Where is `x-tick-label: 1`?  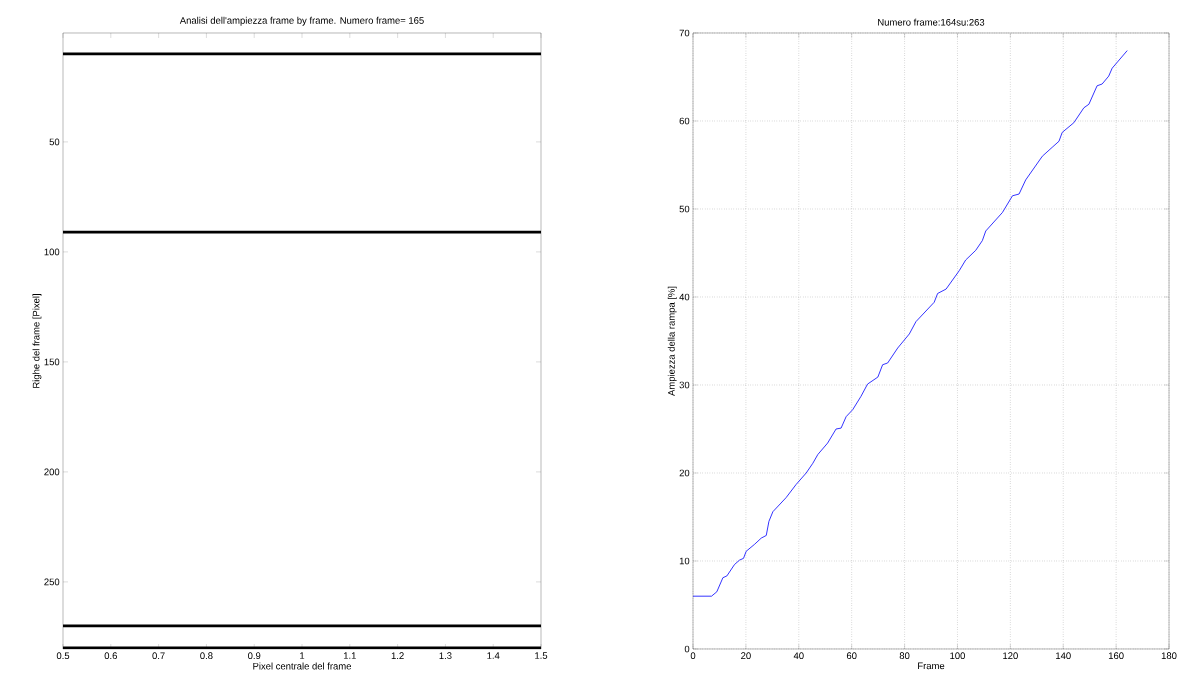 x-tick-label: 1 is located at coordinates (302, 655).